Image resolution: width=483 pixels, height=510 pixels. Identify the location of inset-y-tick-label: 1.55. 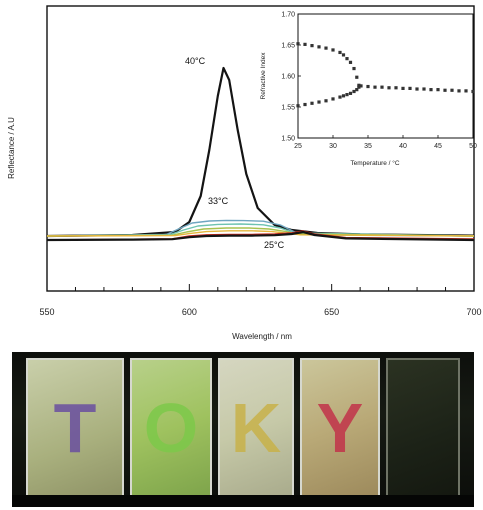
(288, 108).